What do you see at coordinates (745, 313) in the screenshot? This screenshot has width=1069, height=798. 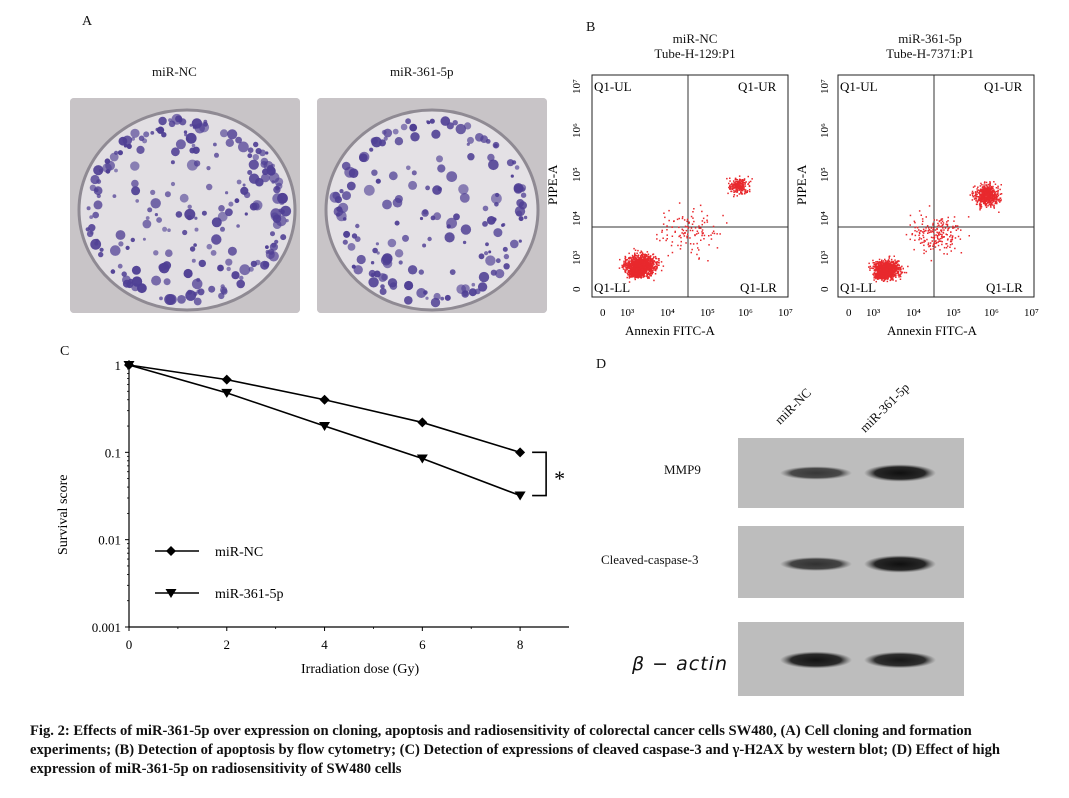 I see `flow-left-xtick-4: 10⁶` at bounding box center [745, 313].